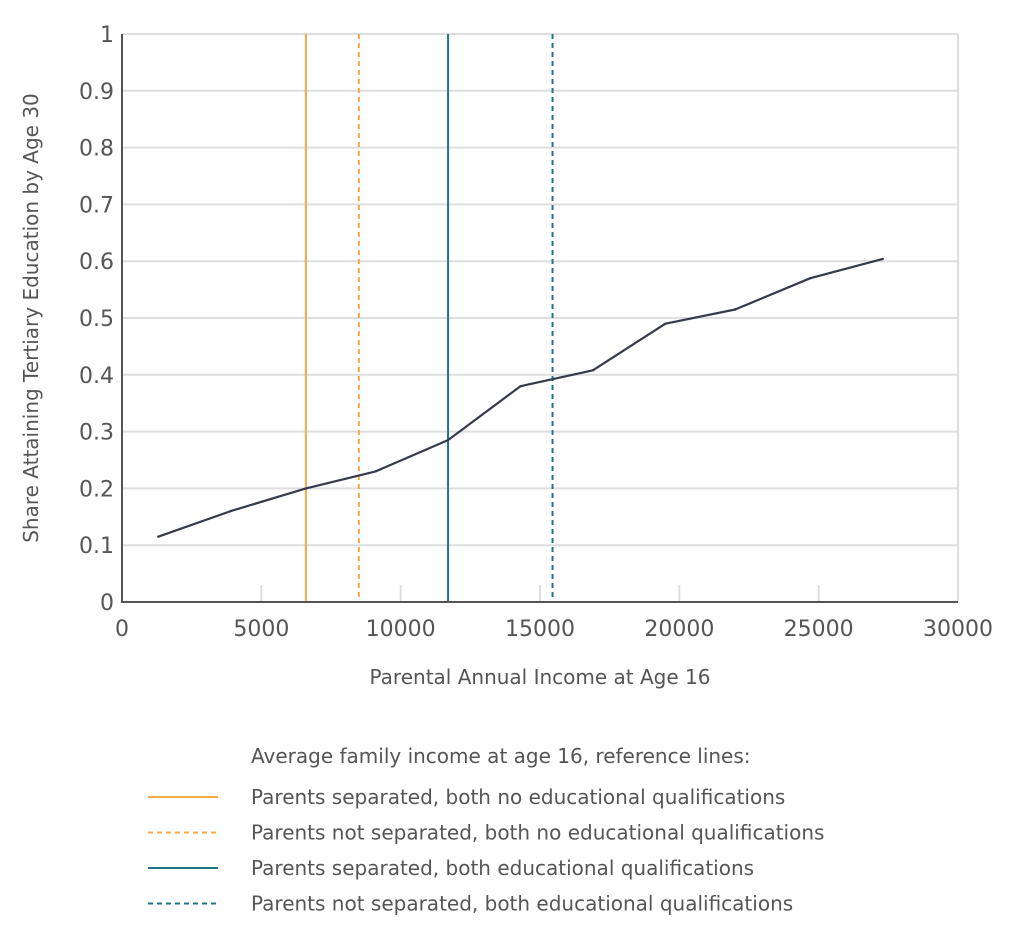 Image resolution: width=1024 pixels, height=944 pixels. Describe the element at coordinates (96, 92) in the screenshot. I see `y-tick-label: 0.9` at that location.